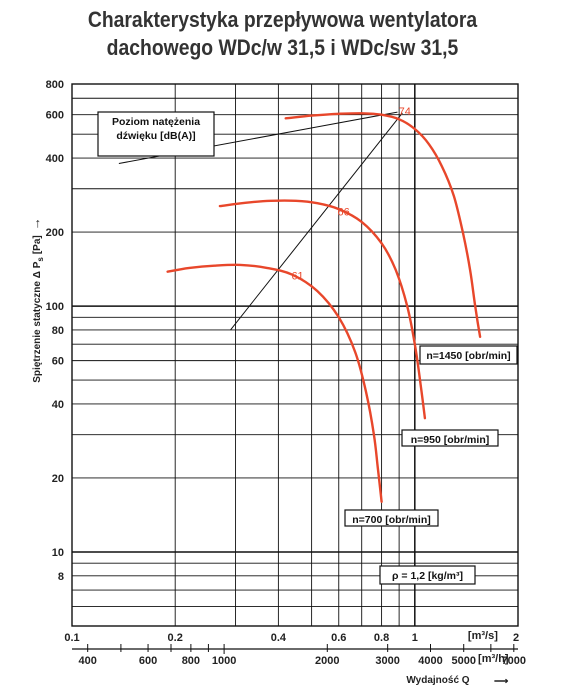  I want to click on y-tick-label: 400, so click(55, 159).